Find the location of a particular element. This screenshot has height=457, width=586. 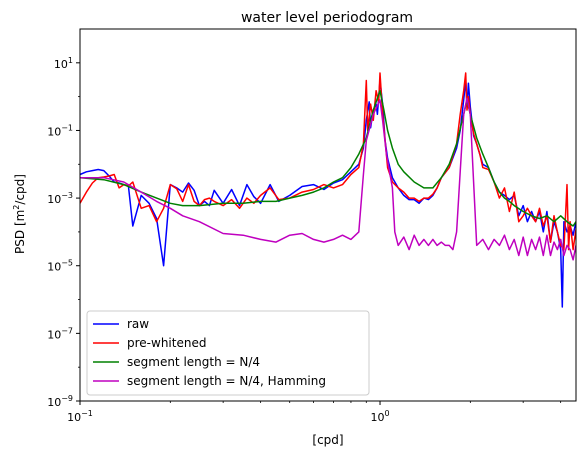

y-axis-label: PSD [m2/cpd] is located at coordinates (19, 214).